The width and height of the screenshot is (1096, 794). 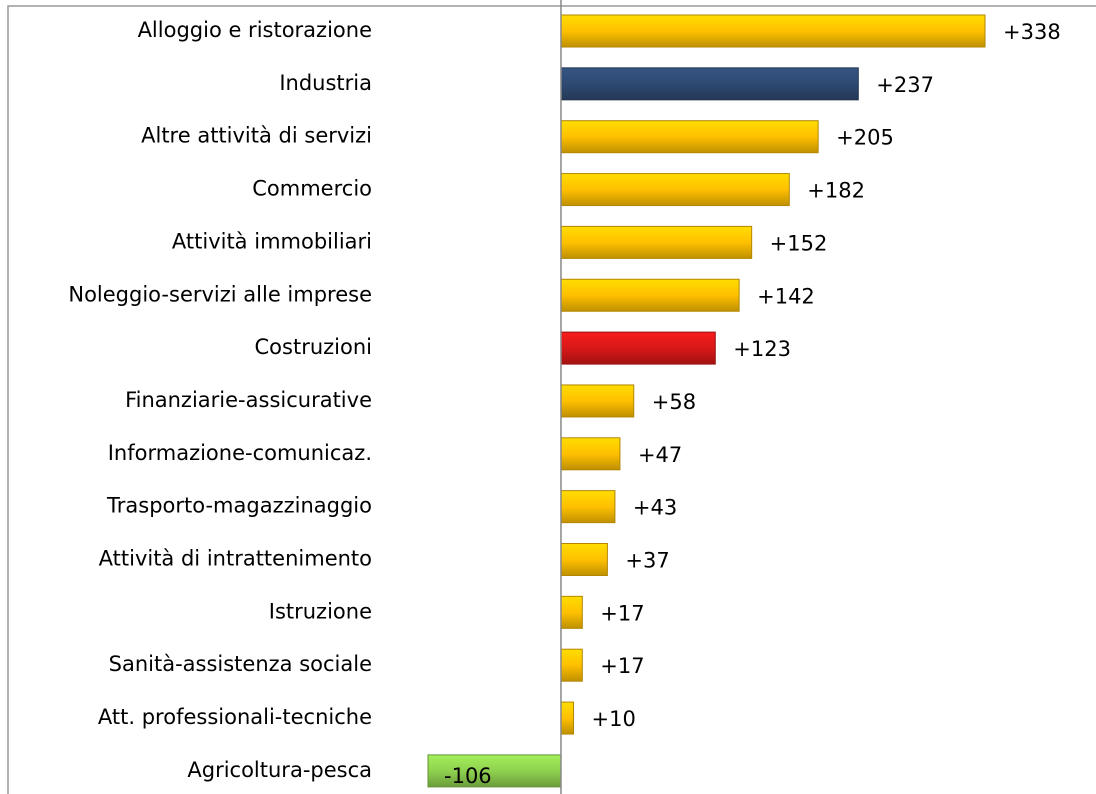 I want to click on value-label: +37, so click(x=647, y=561).